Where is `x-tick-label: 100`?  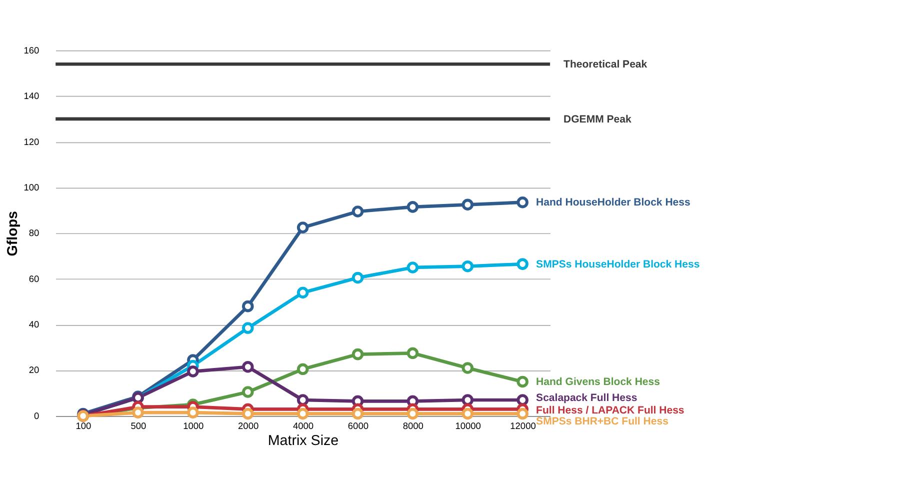
x-tick-label: 100 is located at coordinates (84, 426).